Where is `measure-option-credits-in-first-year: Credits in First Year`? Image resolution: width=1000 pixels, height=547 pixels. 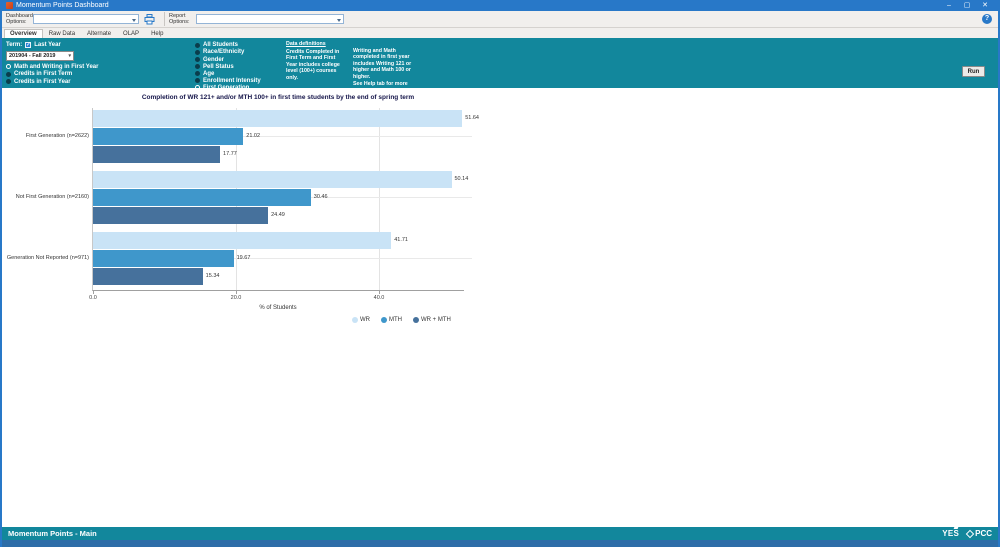
measure-option-credits-in-first-year: Credits in First Year is located at coordinates (52, 82).